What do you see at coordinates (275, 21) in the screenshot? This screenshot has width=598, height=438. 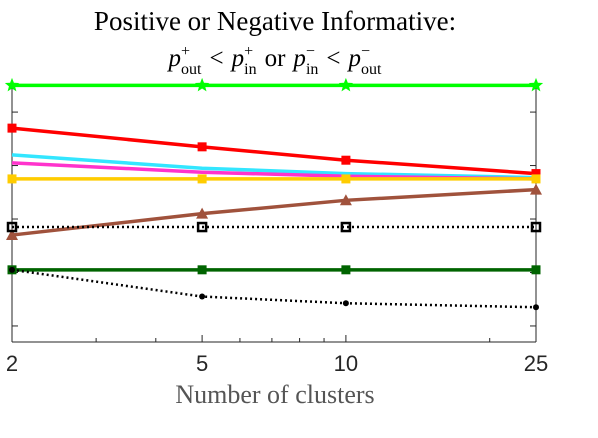 I see `chart-title: Positive or Negative Informative:` at bounding box center [275, 21].